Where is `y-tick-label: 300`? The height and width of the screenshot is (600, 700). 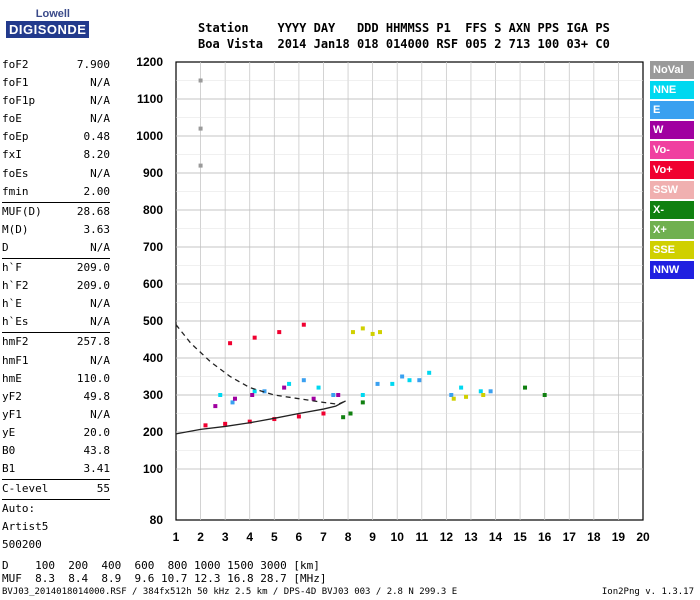 y-tick-label: 300 is located at coordinates (153, 395).